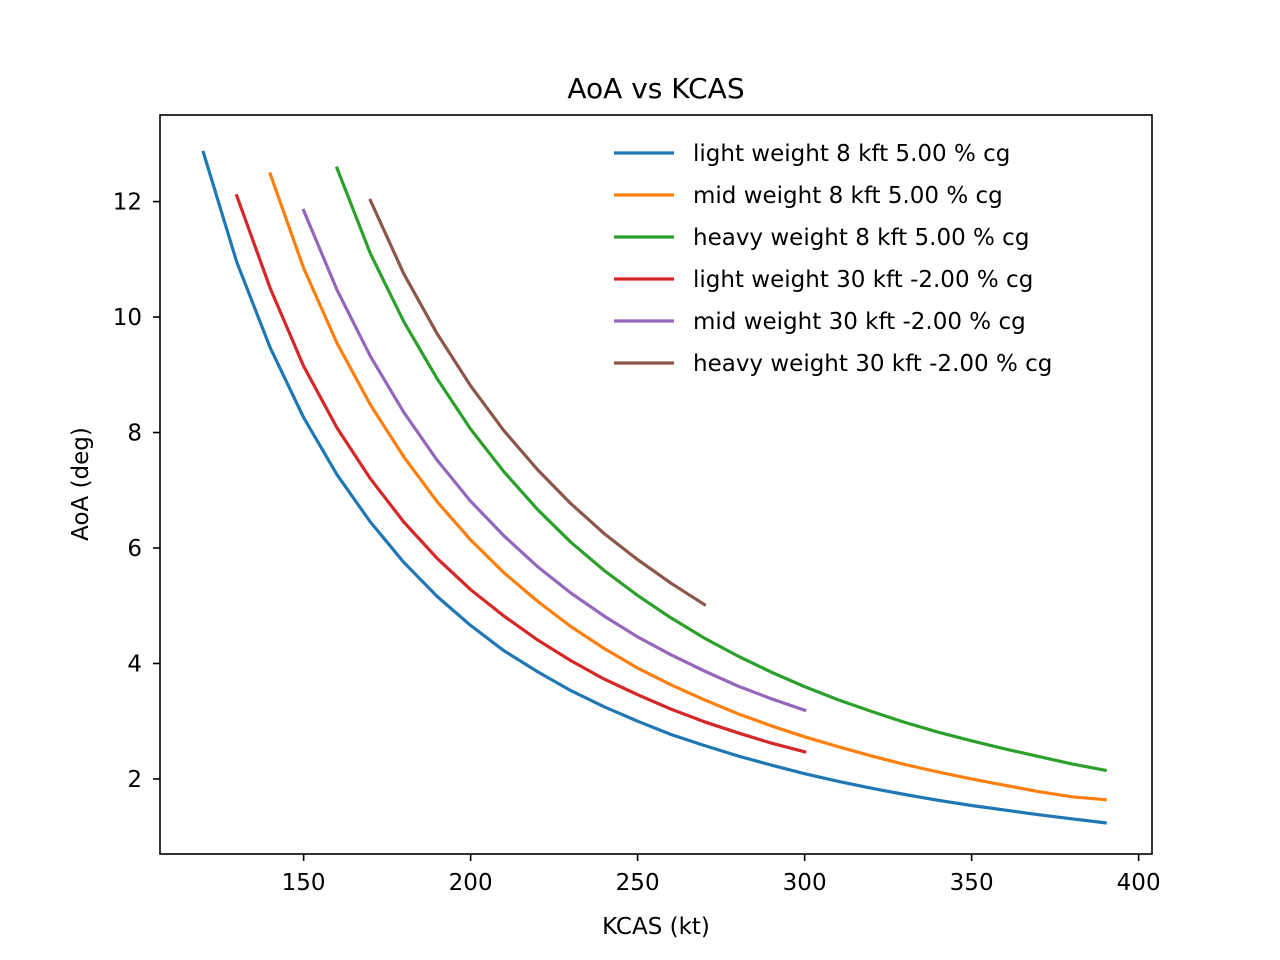 This screenshot has height=960, width=1280. I want to click on x-tick-label-5: 400, so click(1139, 883).